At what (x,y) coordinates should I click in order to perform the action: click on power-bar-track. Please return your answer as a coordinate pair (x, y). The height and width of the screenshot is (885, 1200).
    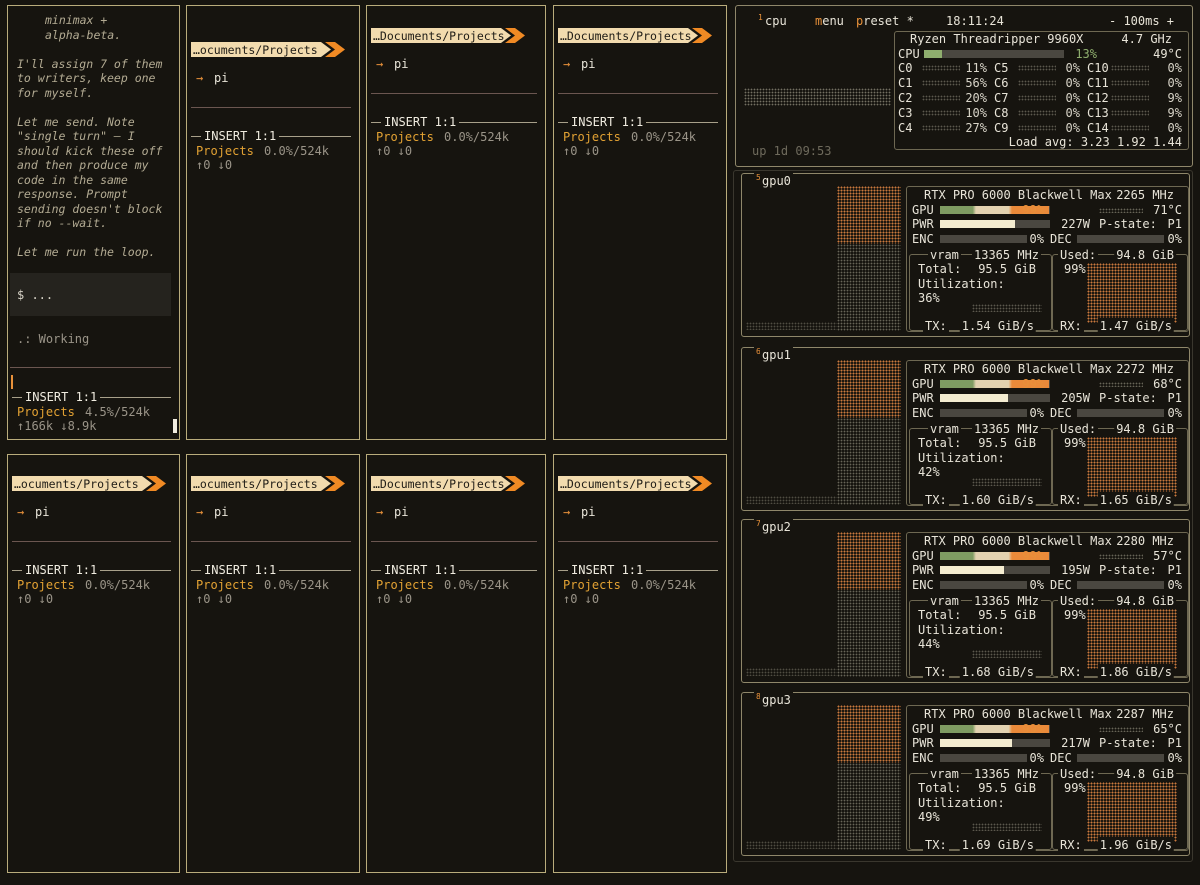
    Looking at the image, I should click on (995, 224).